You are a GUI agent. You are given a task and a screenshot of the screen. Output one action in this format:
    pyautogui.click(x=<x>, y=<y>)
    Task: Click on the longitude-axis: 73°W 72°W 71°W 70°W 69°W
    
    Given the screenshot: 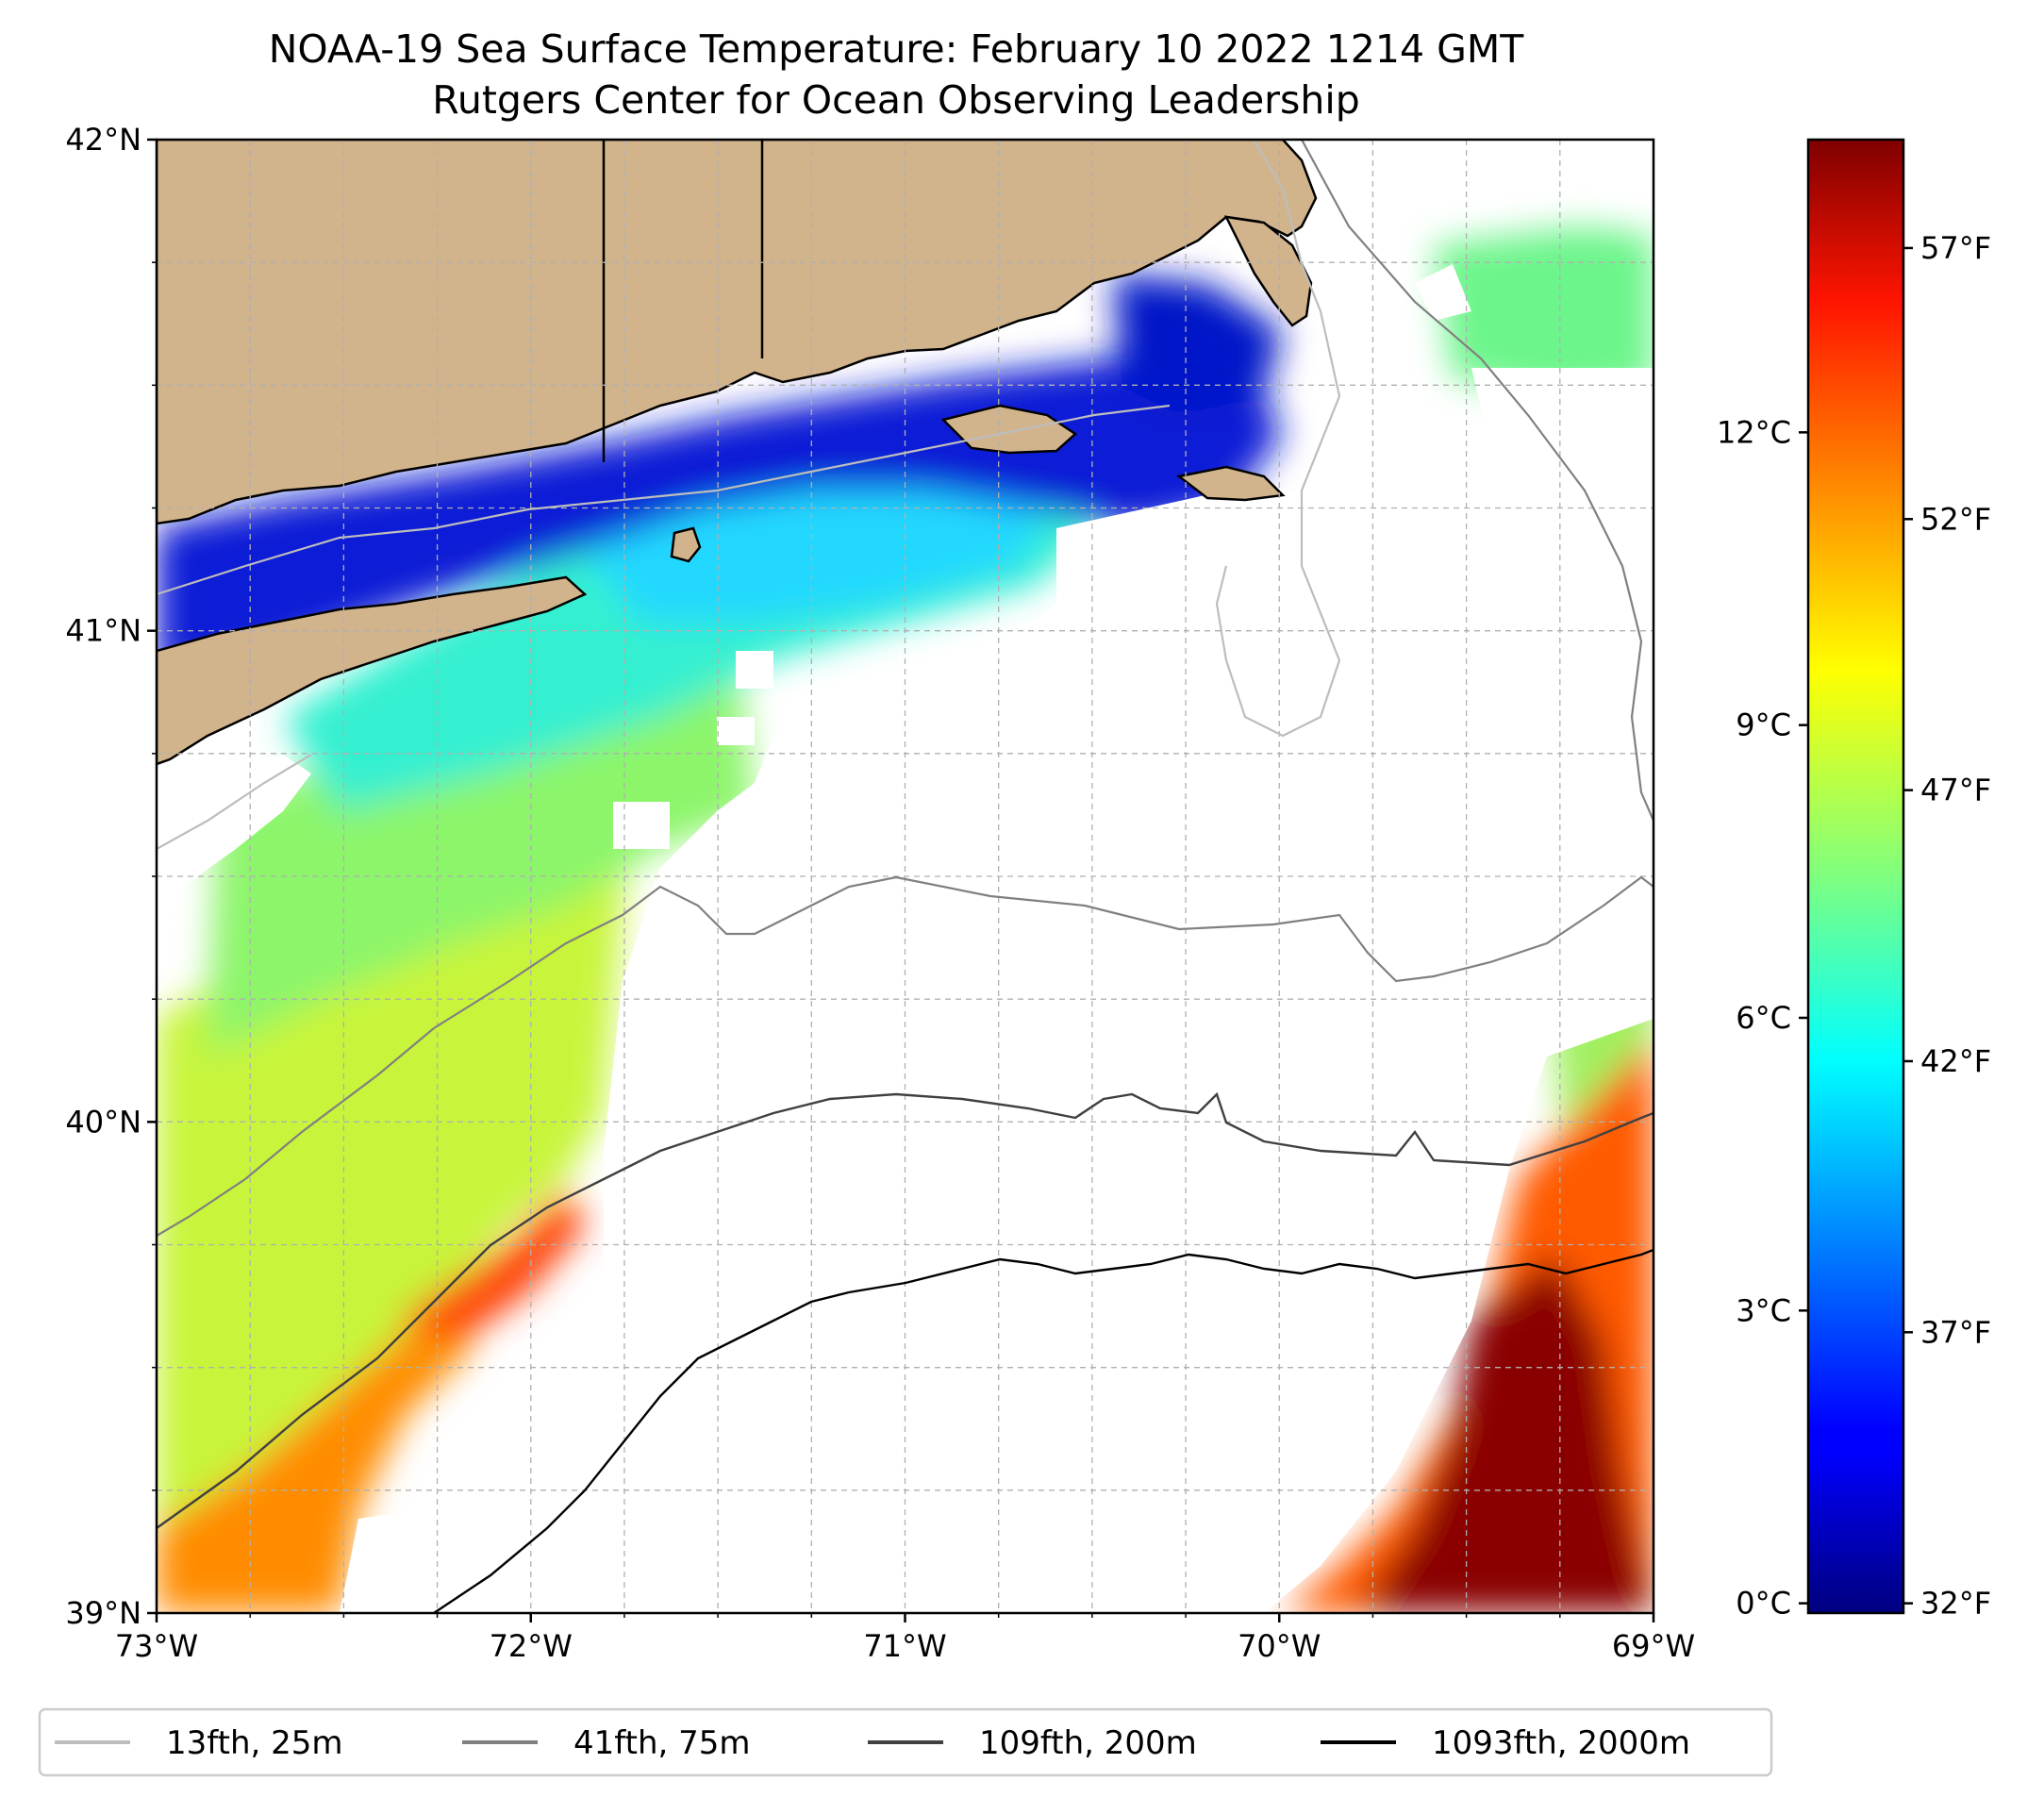 What is the action you would take?
    pyautogui.click(x=905, y=1638)
    